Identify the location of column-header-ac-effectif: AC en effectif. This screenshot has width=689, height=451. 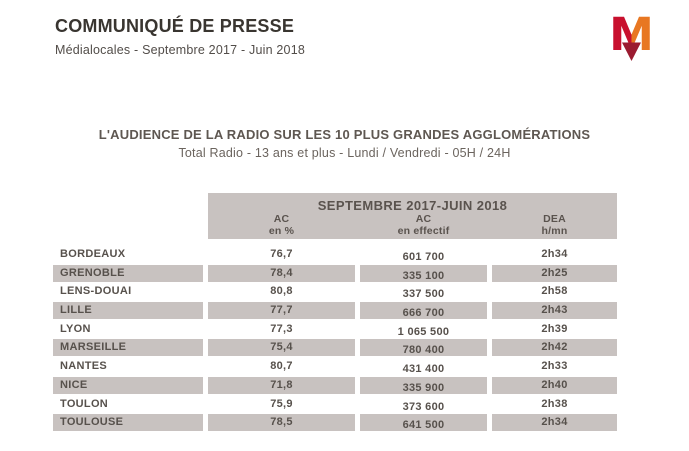
(423, 225).